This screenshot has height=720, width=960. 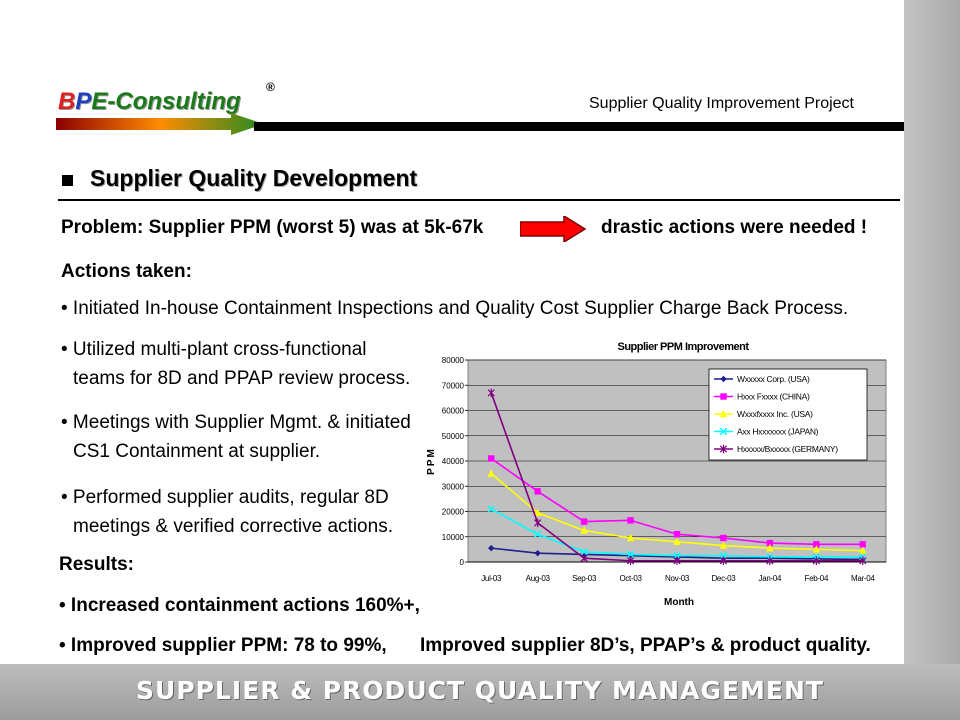 I want to click on x-tick-label: Sep-03, so click(x=584, y=578).